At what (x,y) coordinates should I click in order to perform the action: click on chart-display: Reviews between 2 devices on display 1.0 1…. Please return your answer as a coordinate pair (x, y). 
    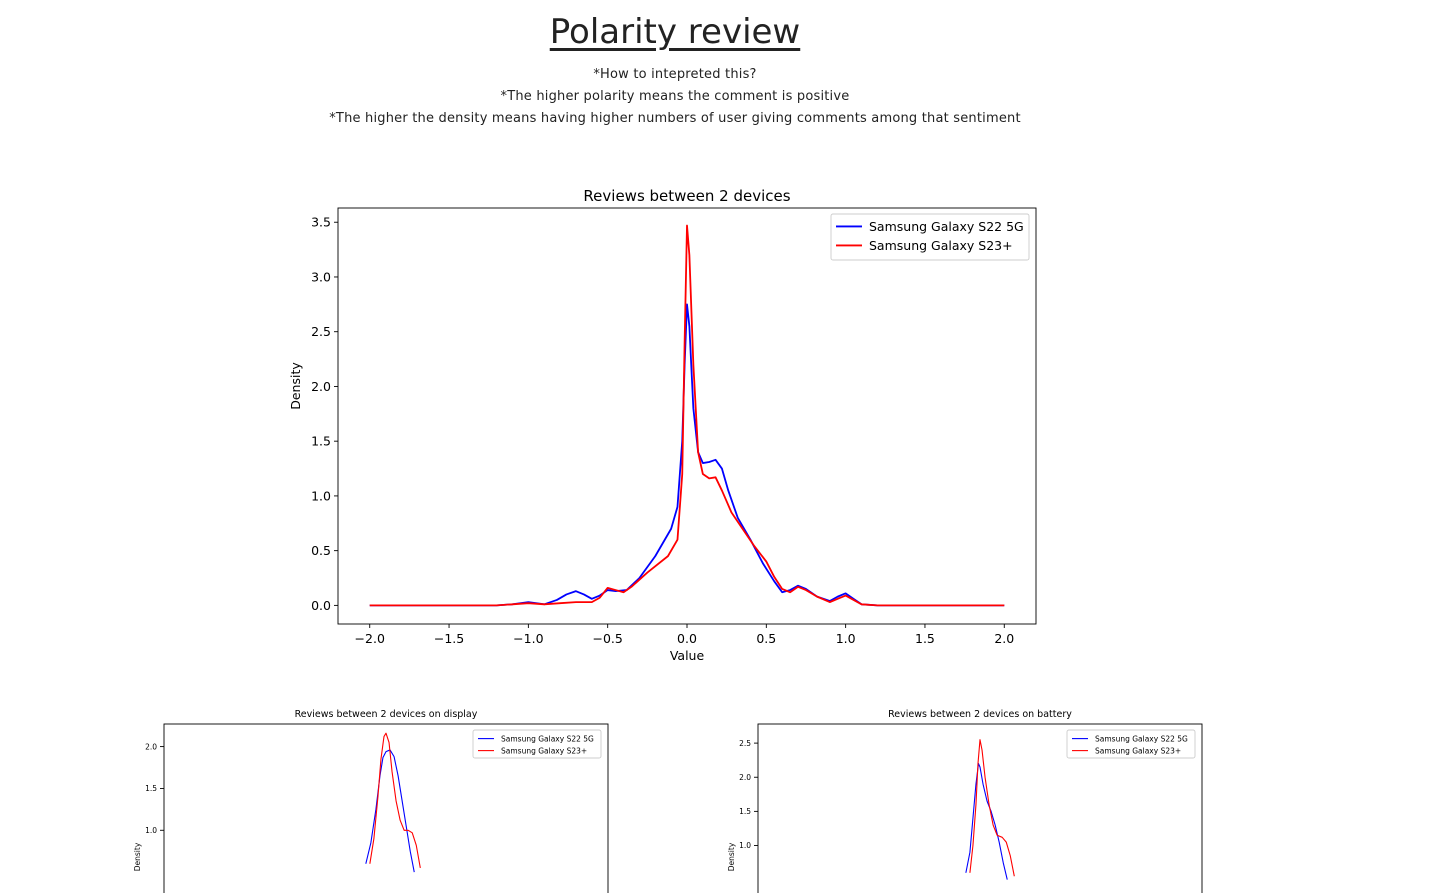
    Looking at the image, I should click on (371, 801).